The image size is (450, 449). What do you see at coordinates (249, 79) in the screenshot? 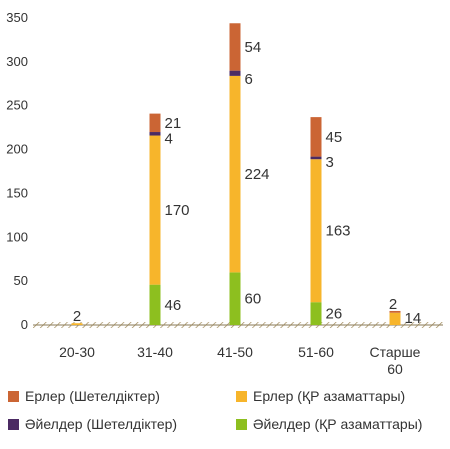
I see `data-label: 6` at bounding box center [249, 79].